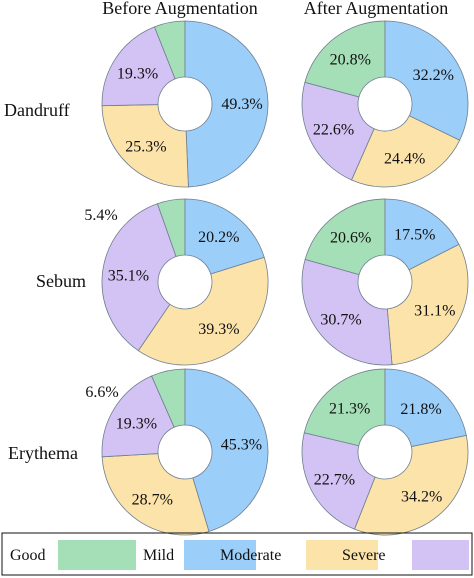  Describe the element at coordinates (434, 311) in the screenshot. I see `slice-label-moderate: 31.1%` at that location.